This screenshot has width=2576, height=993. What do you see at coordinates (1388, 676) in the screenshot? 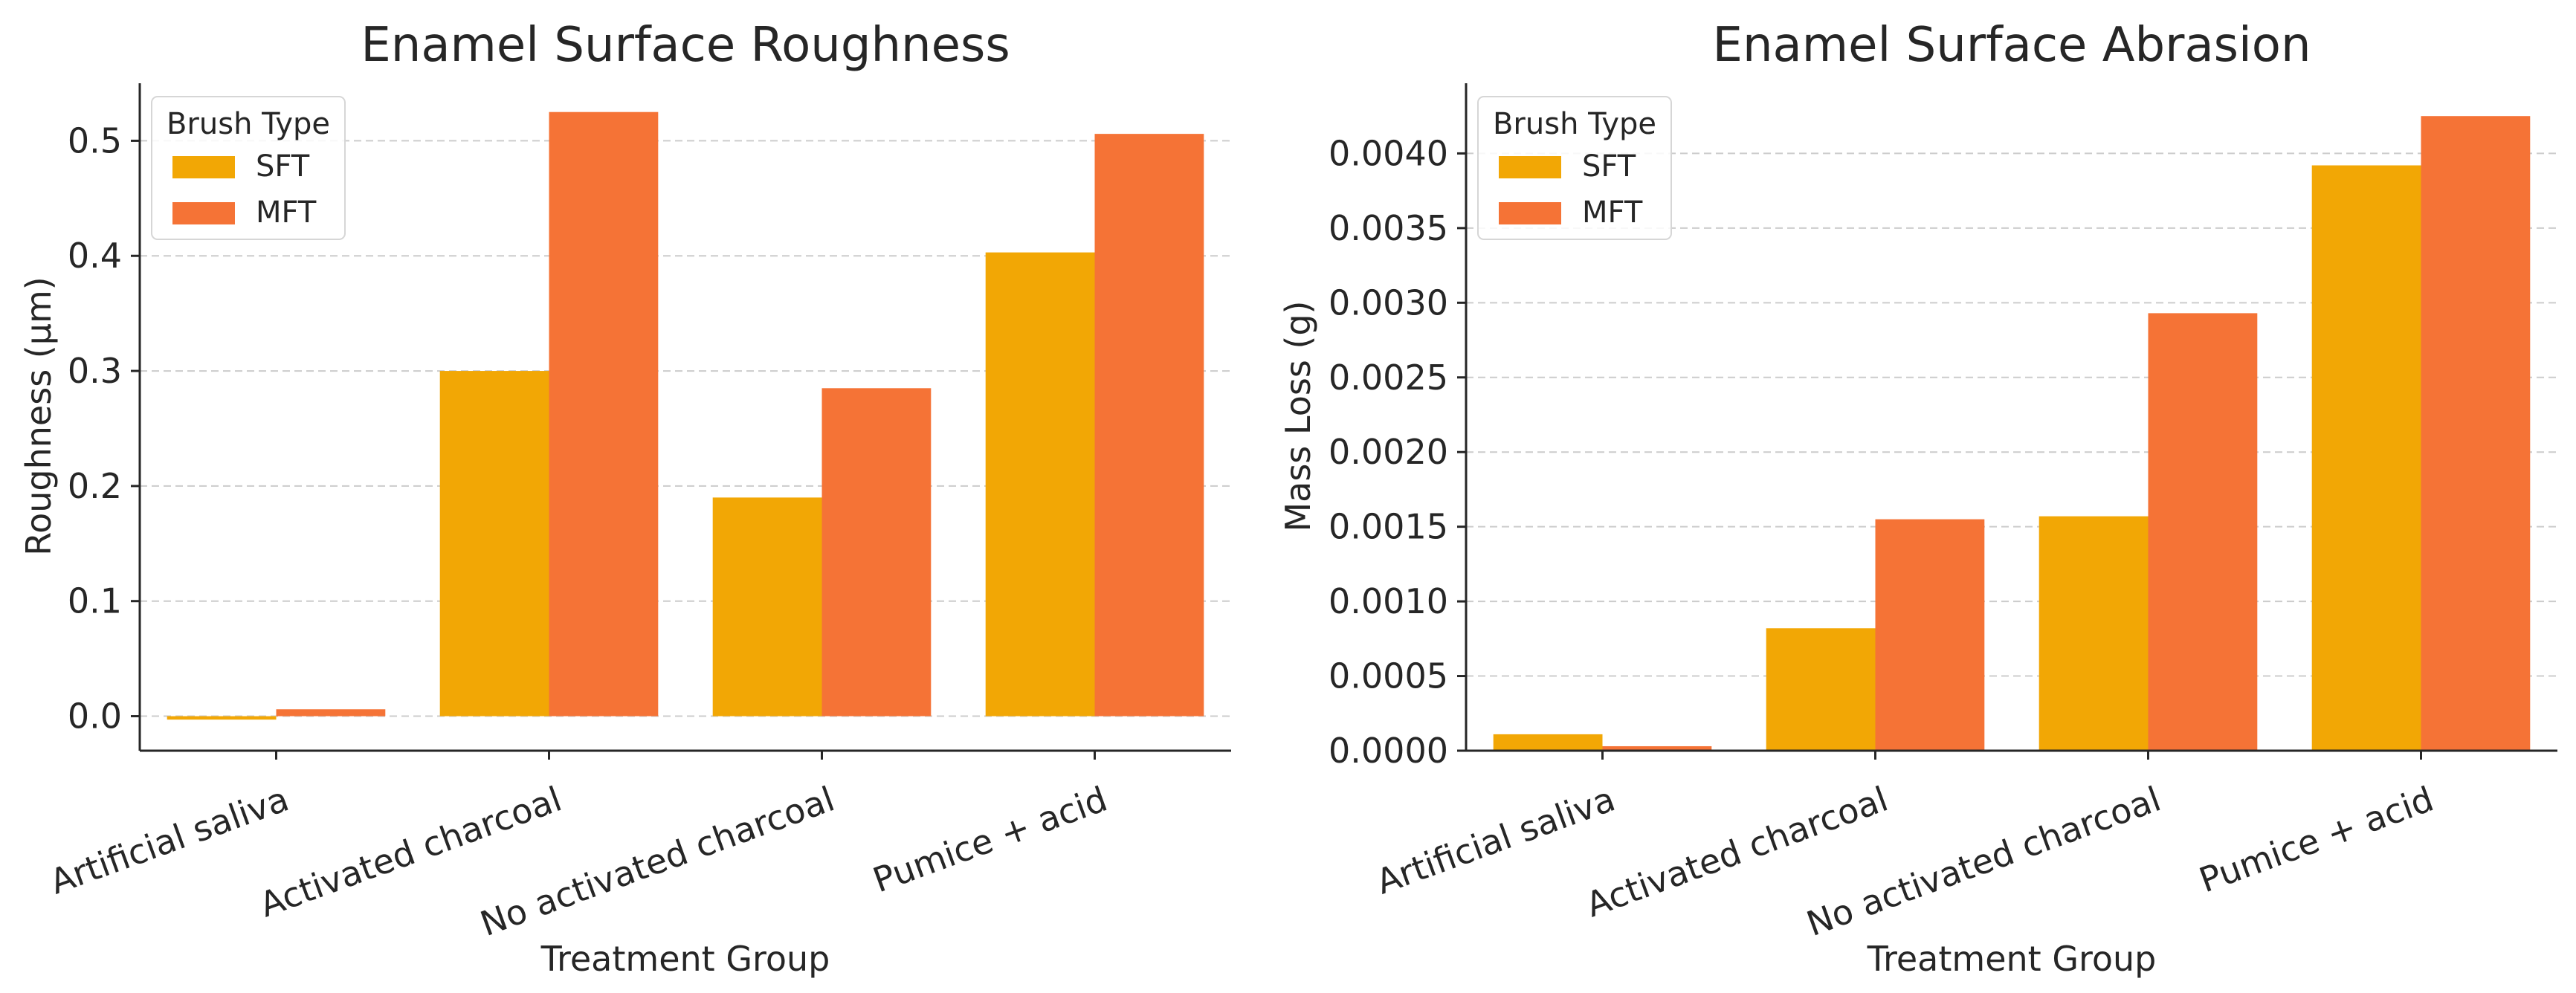
I see `y-tick-label: 0.0005` at bounding box center [1388, 676].